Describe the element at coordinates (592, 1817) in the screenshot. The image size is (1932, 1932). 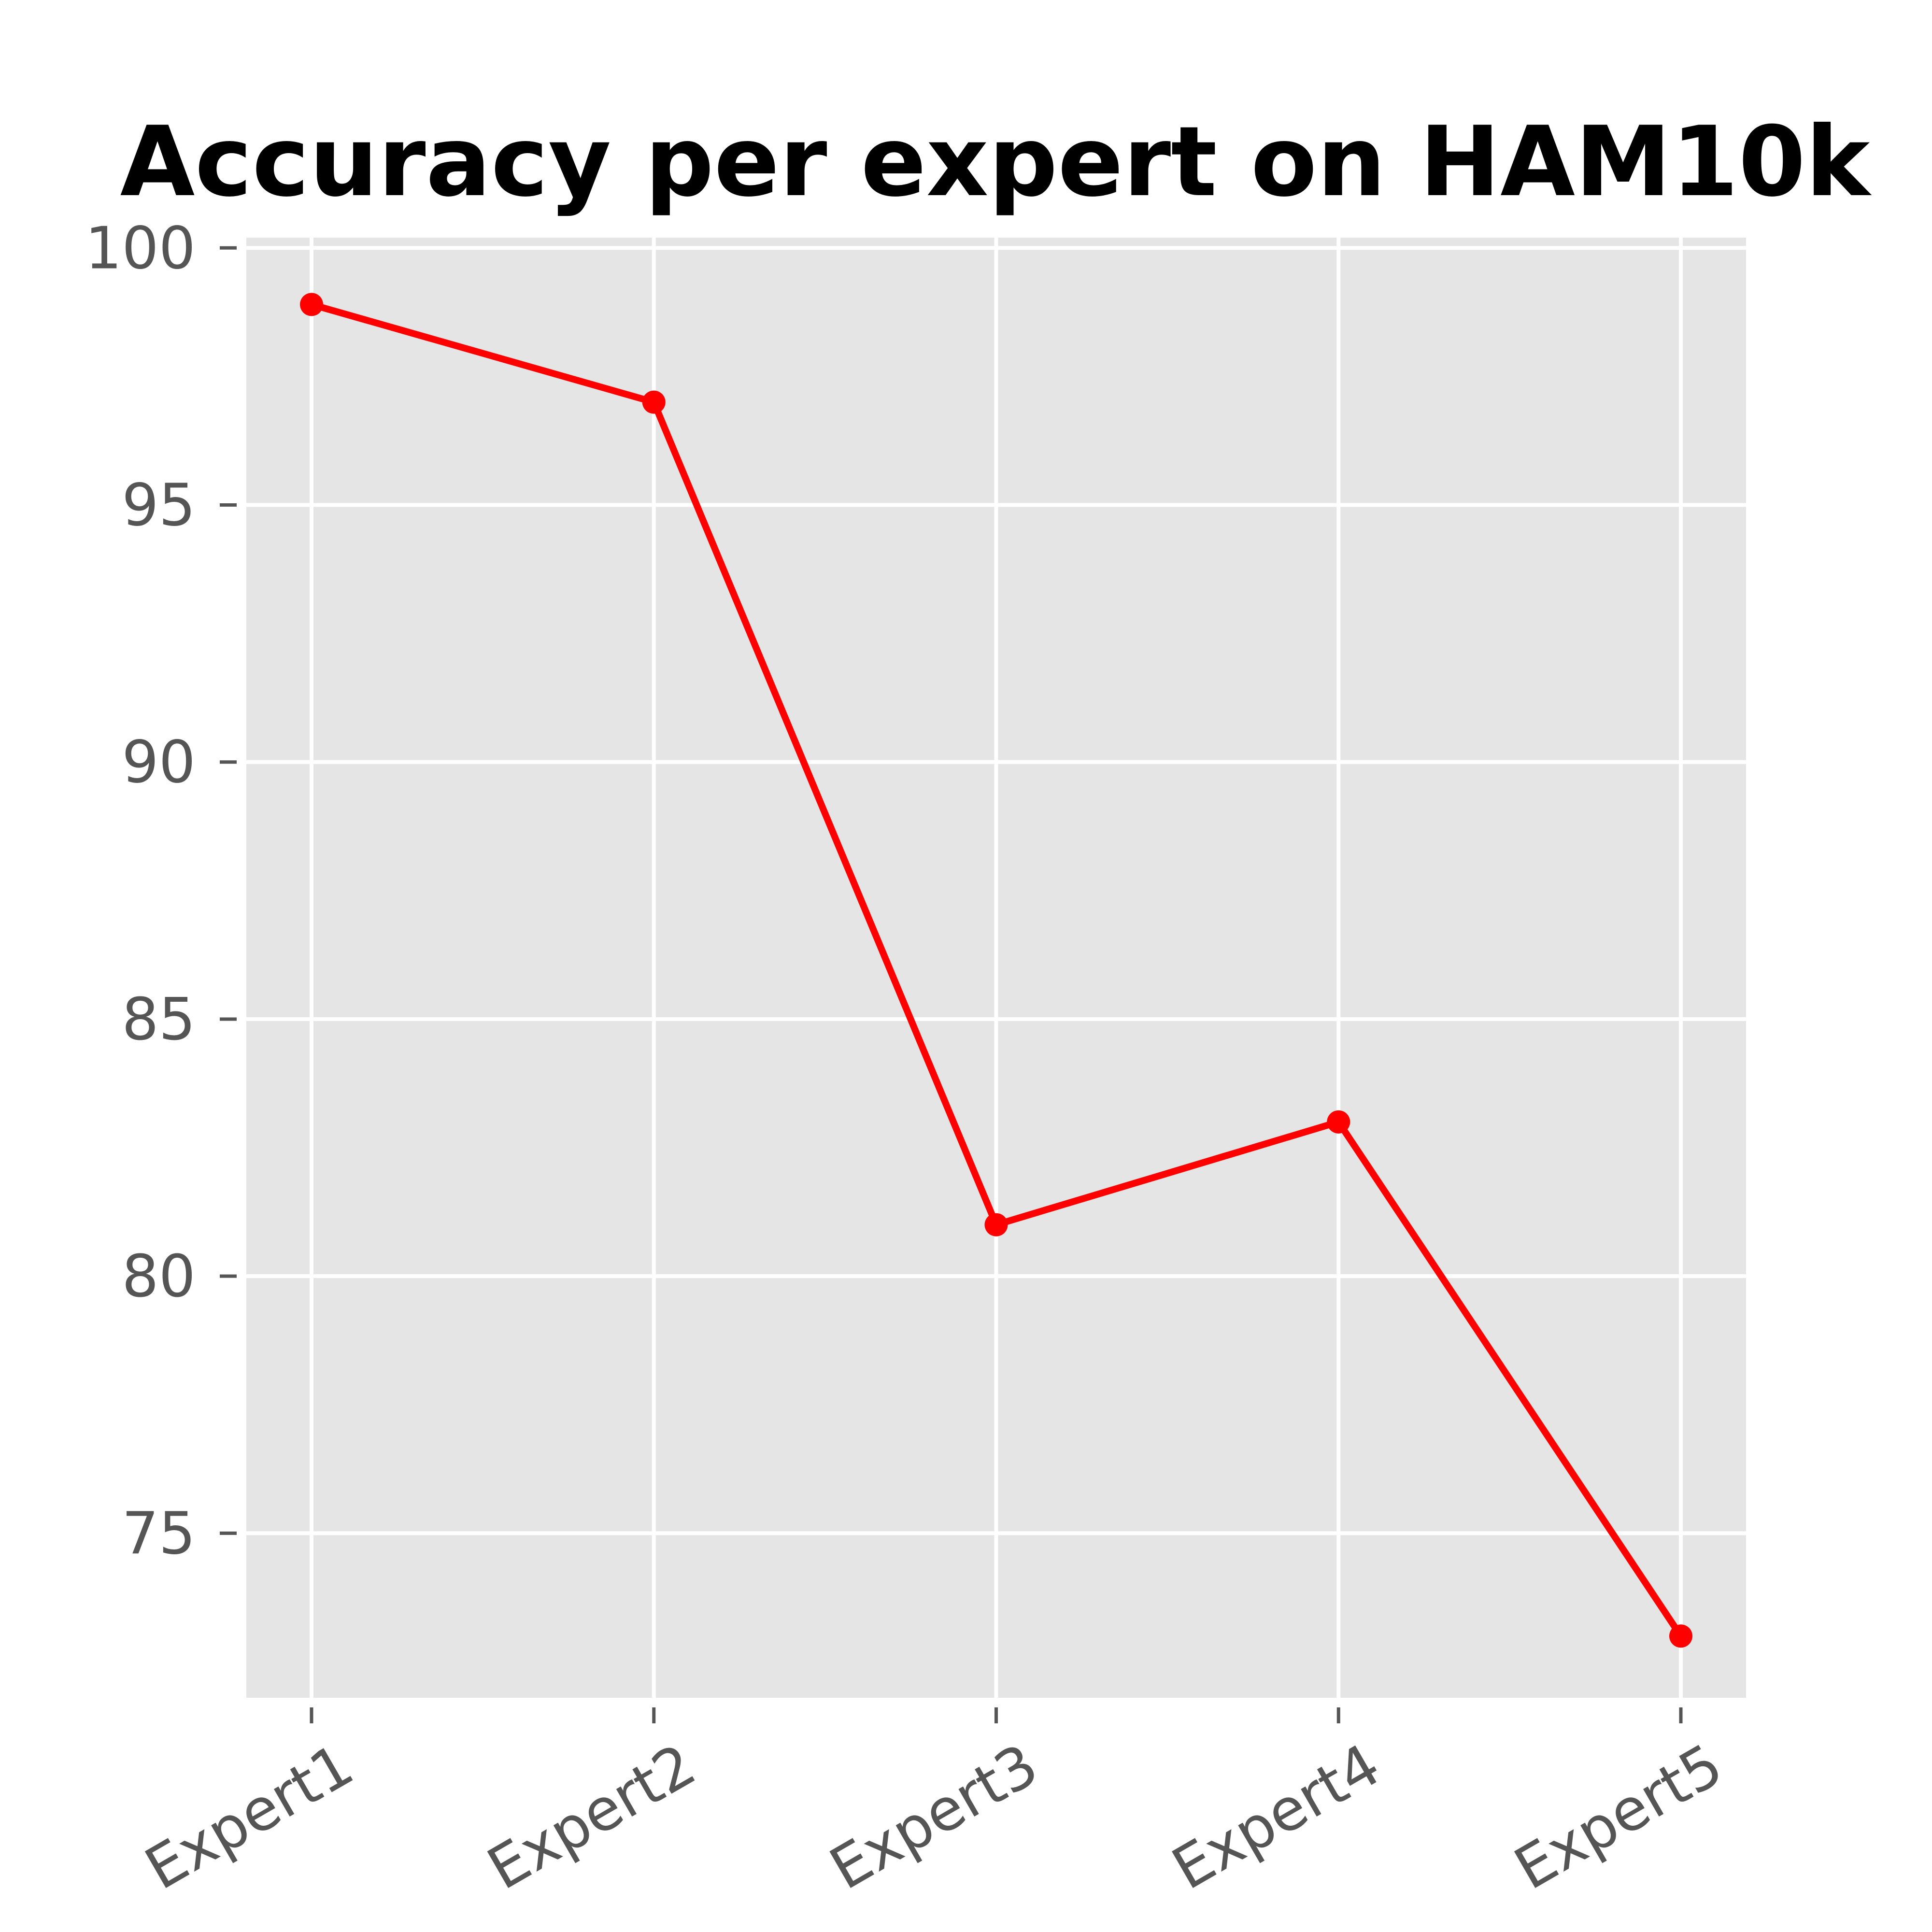
I see `x-tick-label: Expert2` at that location.